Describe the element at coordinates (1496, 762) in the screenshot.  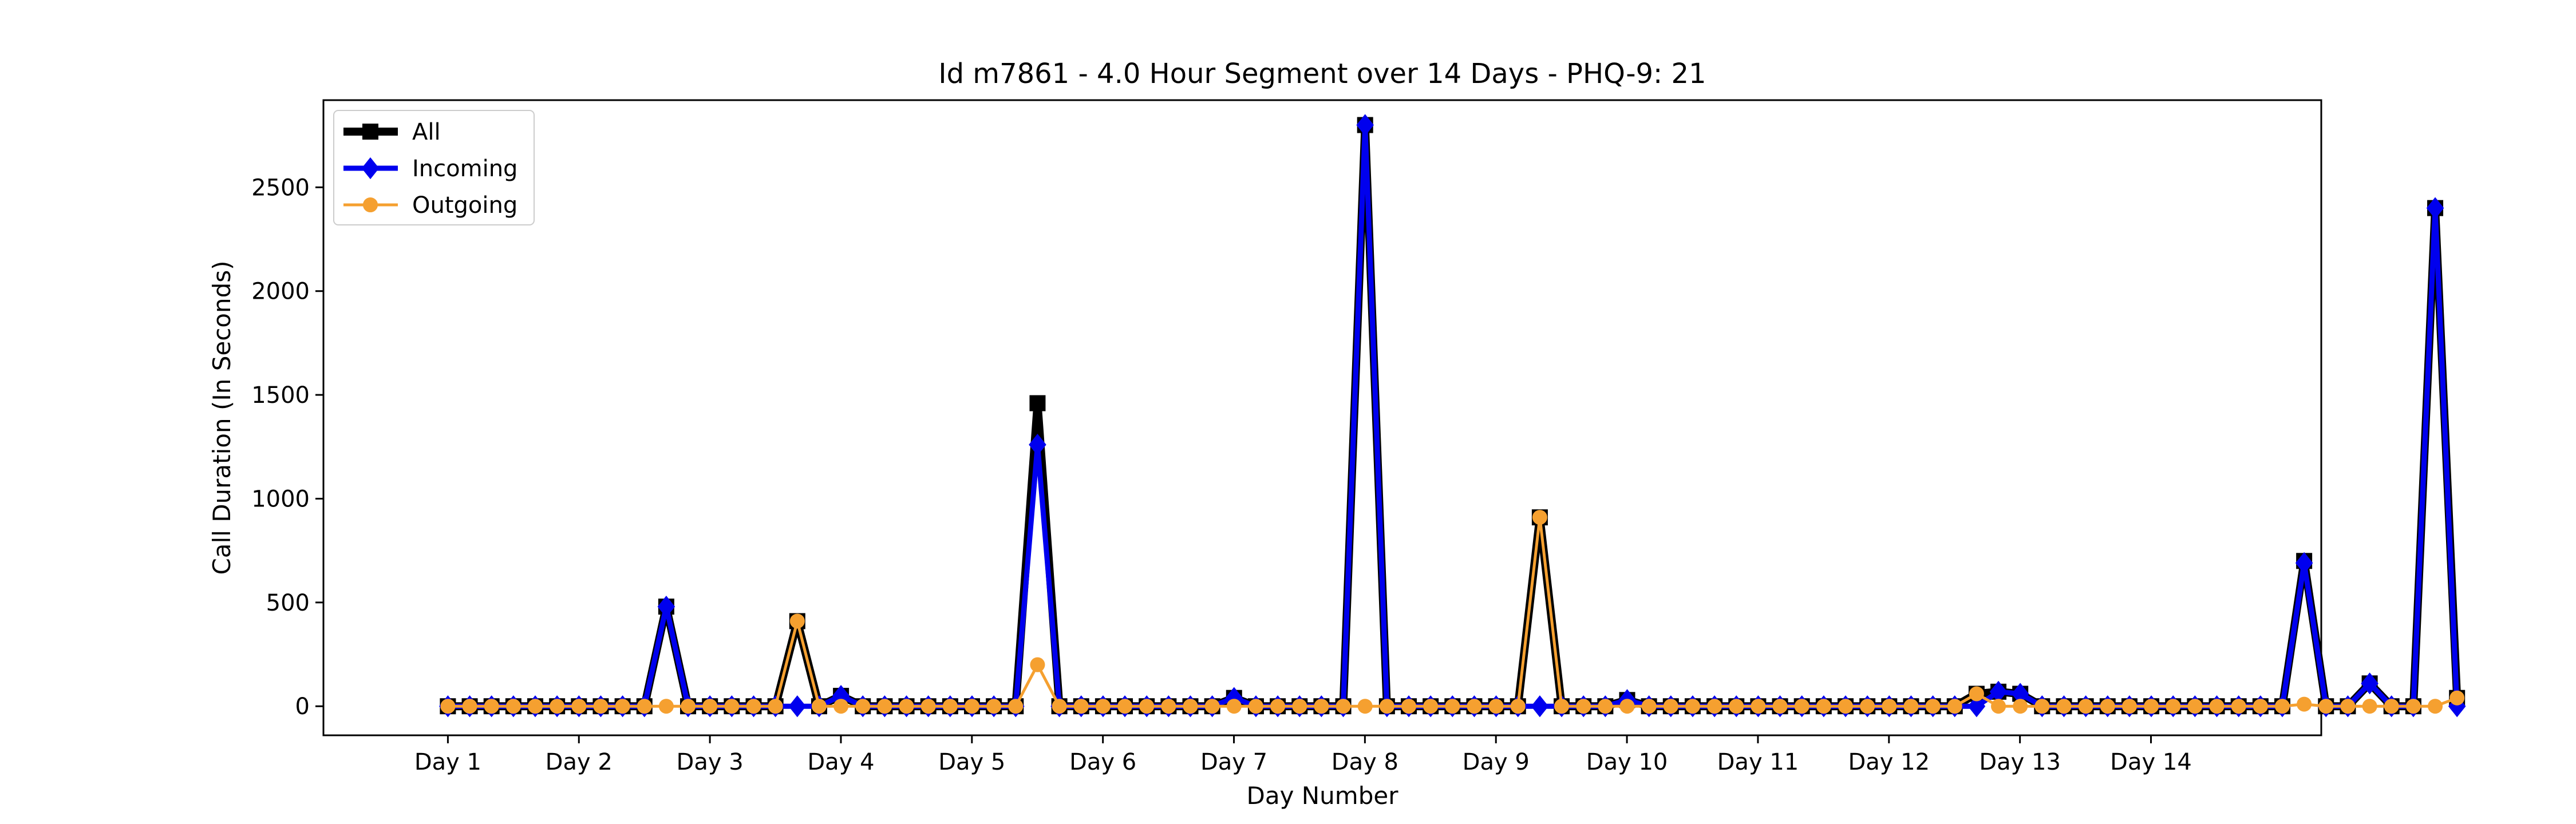
I see `x-tick-label: Day 9` at that location.